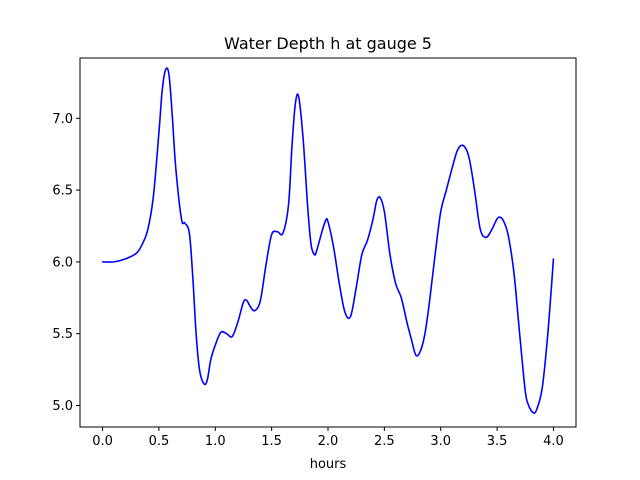  What do you see at coordinates (159, 441) in the screenshot?
I see `x-tick-label: 0.5` at bounding box center [159, 441].